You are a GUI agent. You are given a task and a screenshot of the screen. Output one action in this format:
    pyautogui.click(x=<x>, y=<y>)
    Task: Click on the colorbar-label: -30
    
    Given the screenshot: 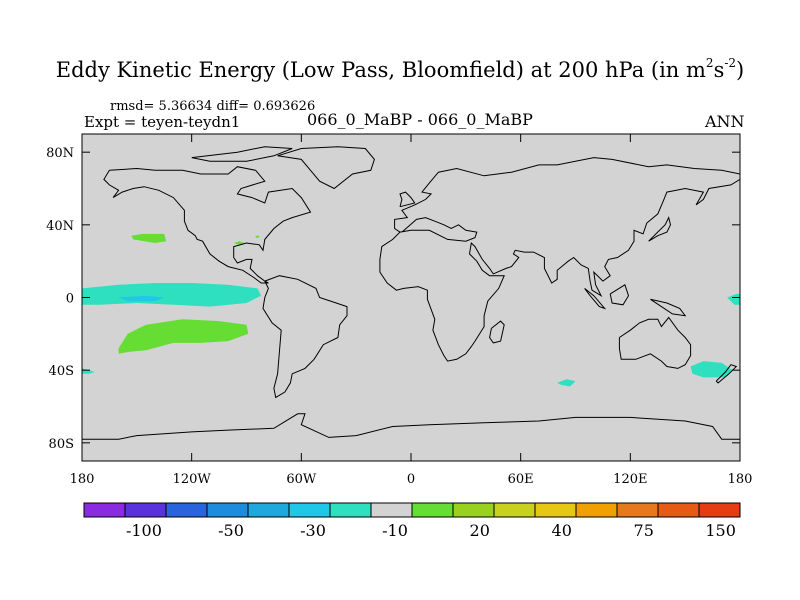 What is the action you would take?
    pyautogui.click(x=313, y=530)
    